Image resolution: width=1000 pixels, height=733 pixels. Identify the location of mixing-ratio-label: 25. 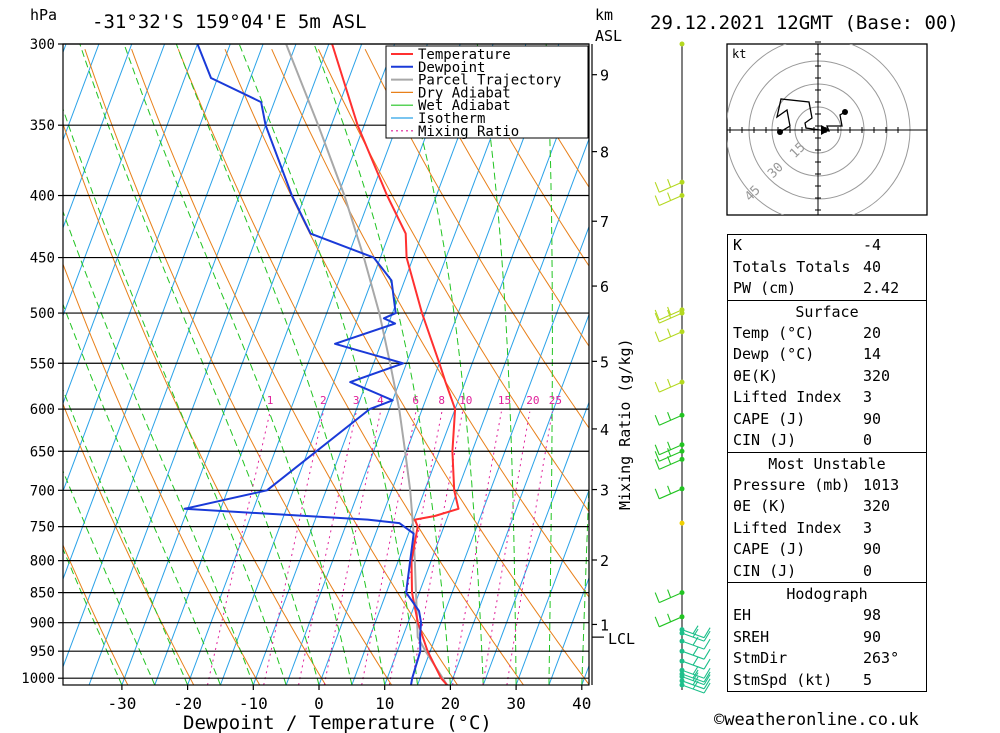
(555, 400).